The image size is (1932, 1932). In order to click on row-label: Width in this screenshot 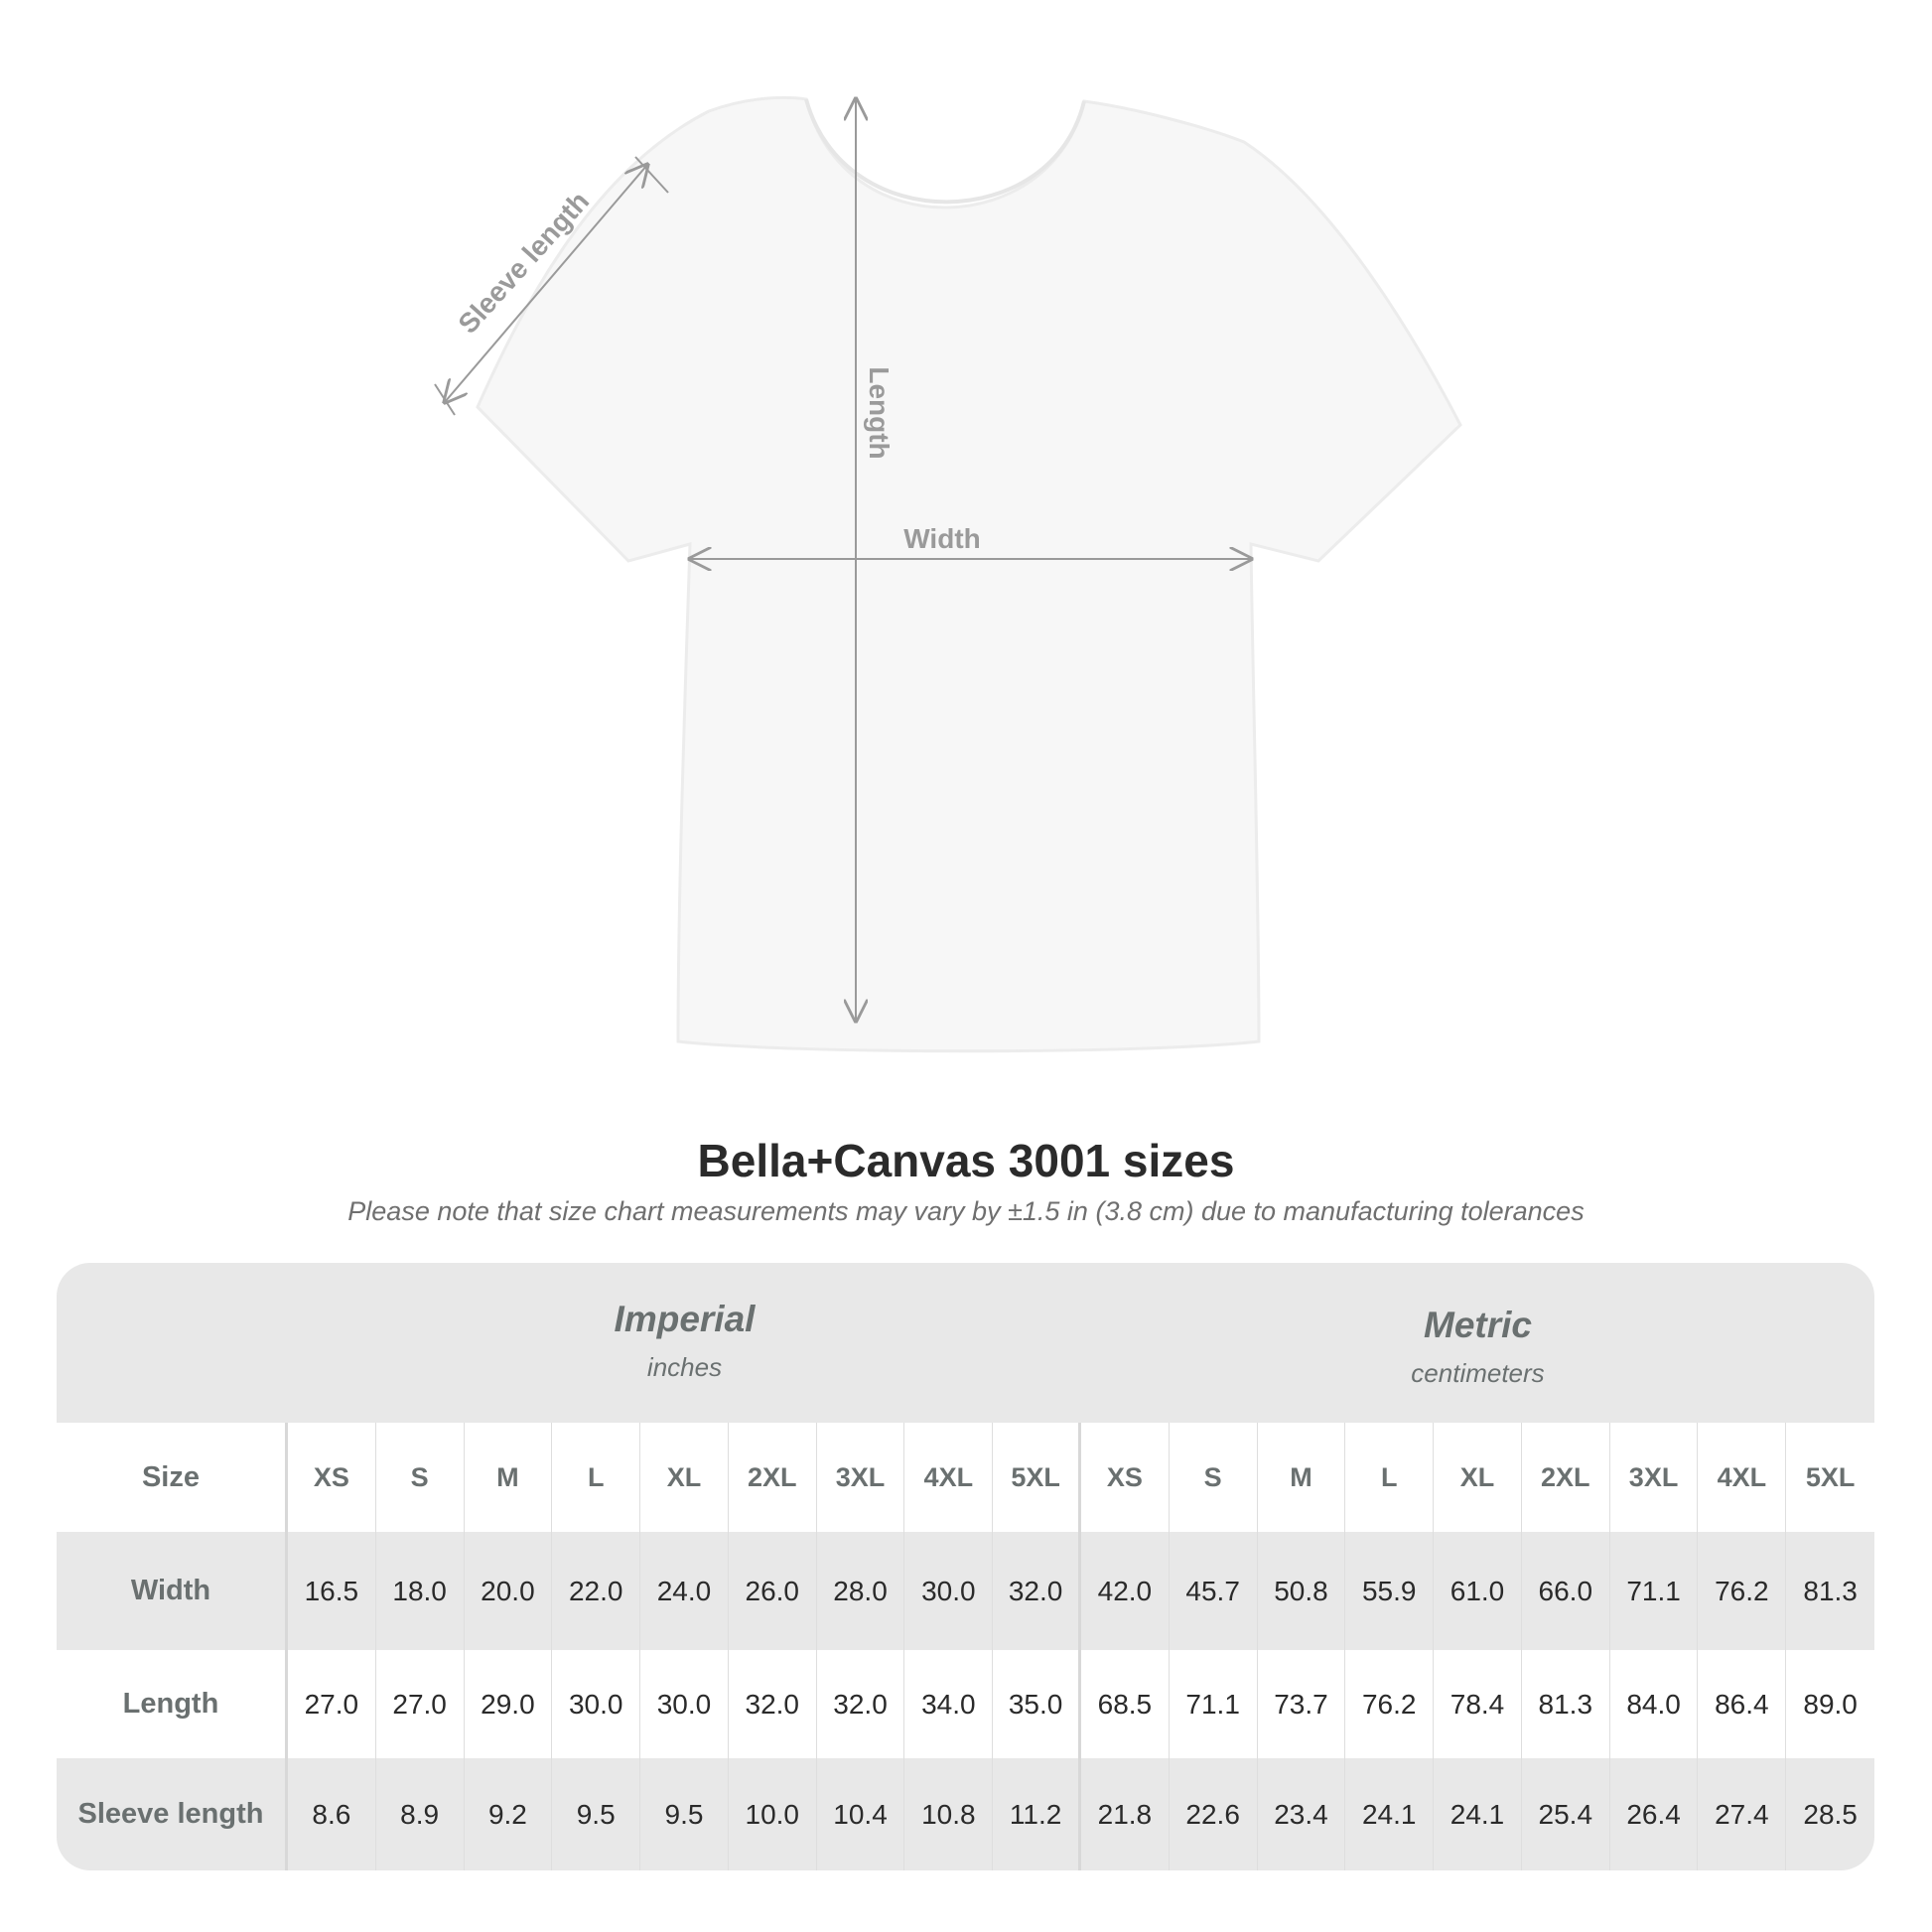, I will do `click(172, 1591)`.